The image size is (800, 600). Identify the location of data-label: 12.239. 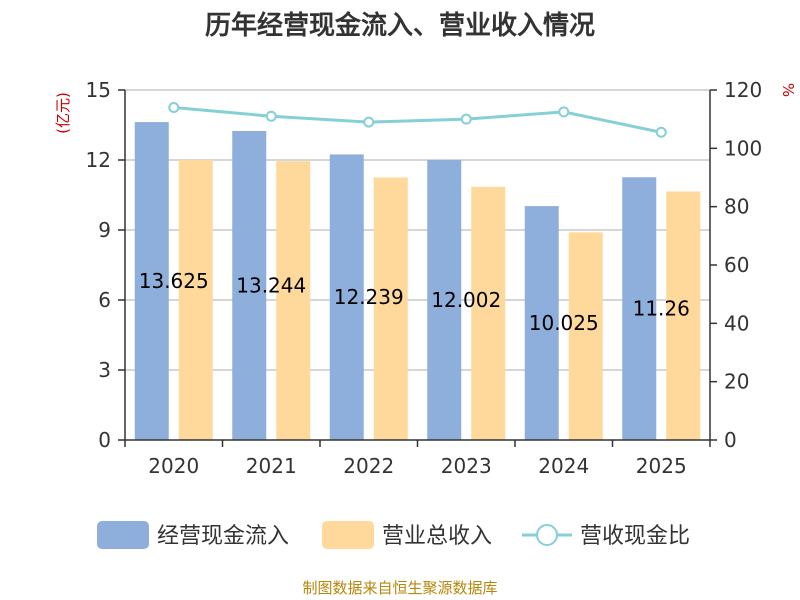
(369, 297).